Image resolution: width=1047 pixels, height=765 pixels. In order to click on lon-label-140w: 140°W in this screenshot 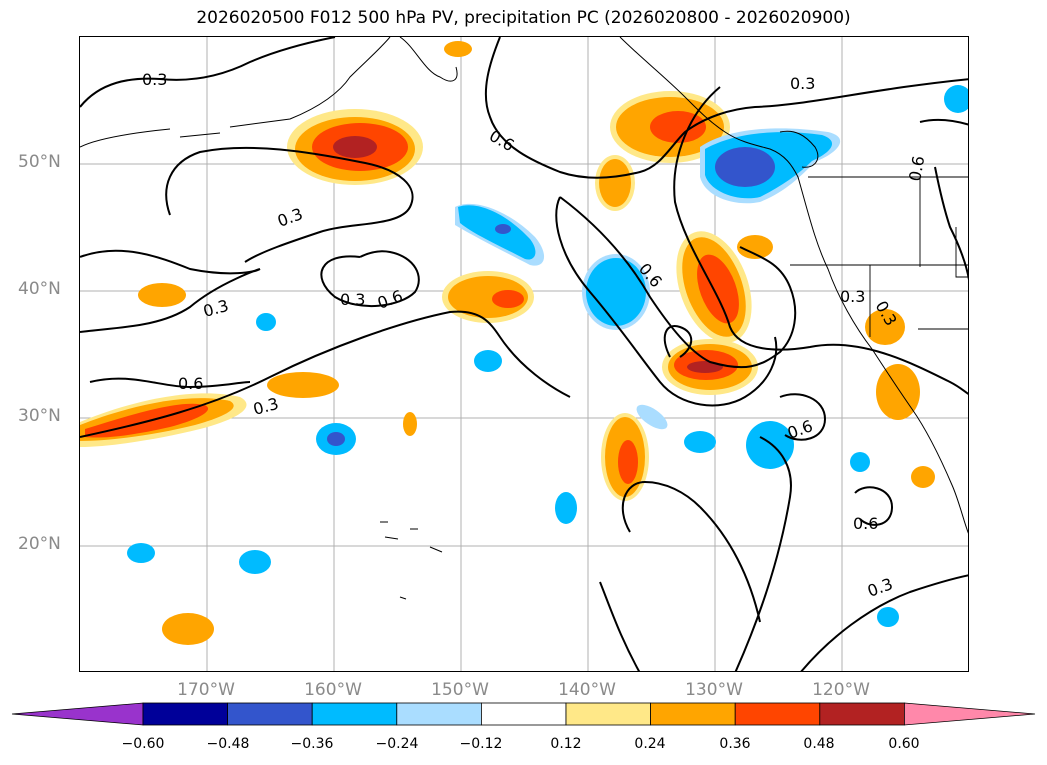, I will do `click(587, 690)`.